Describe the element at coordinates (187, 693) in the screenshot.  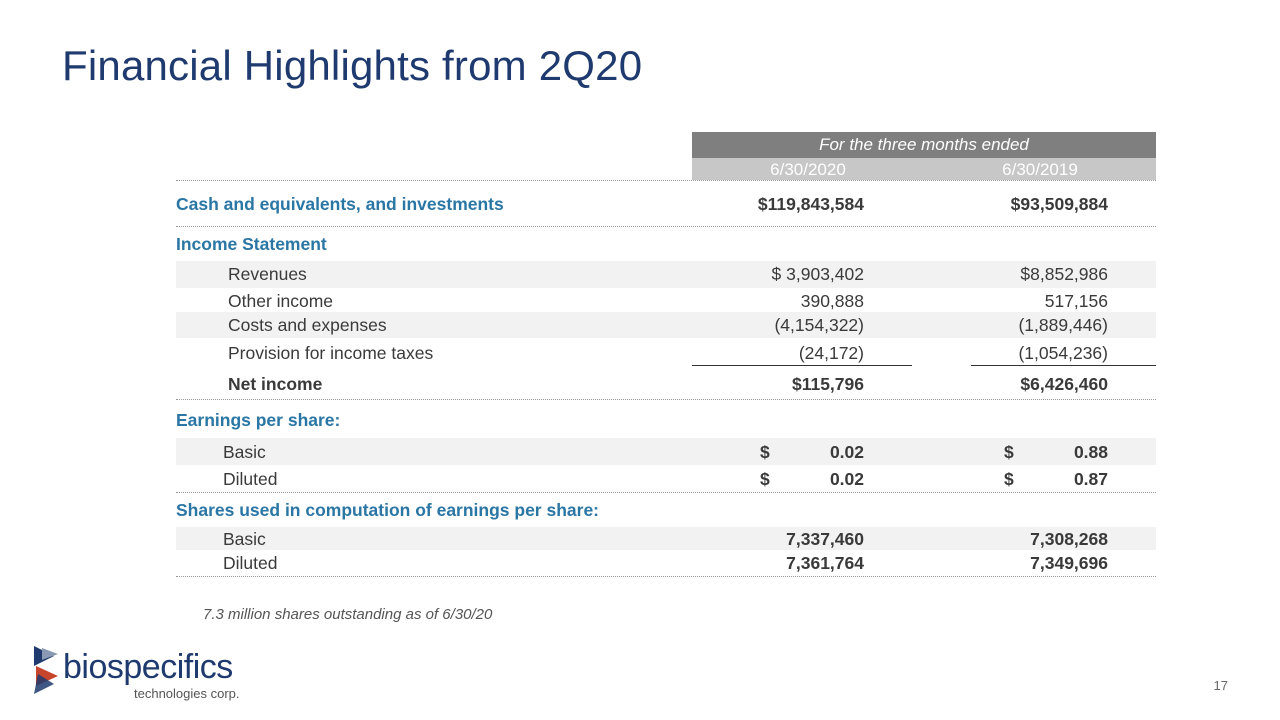
I see `logo-tagline: technologies corp.` at that location.